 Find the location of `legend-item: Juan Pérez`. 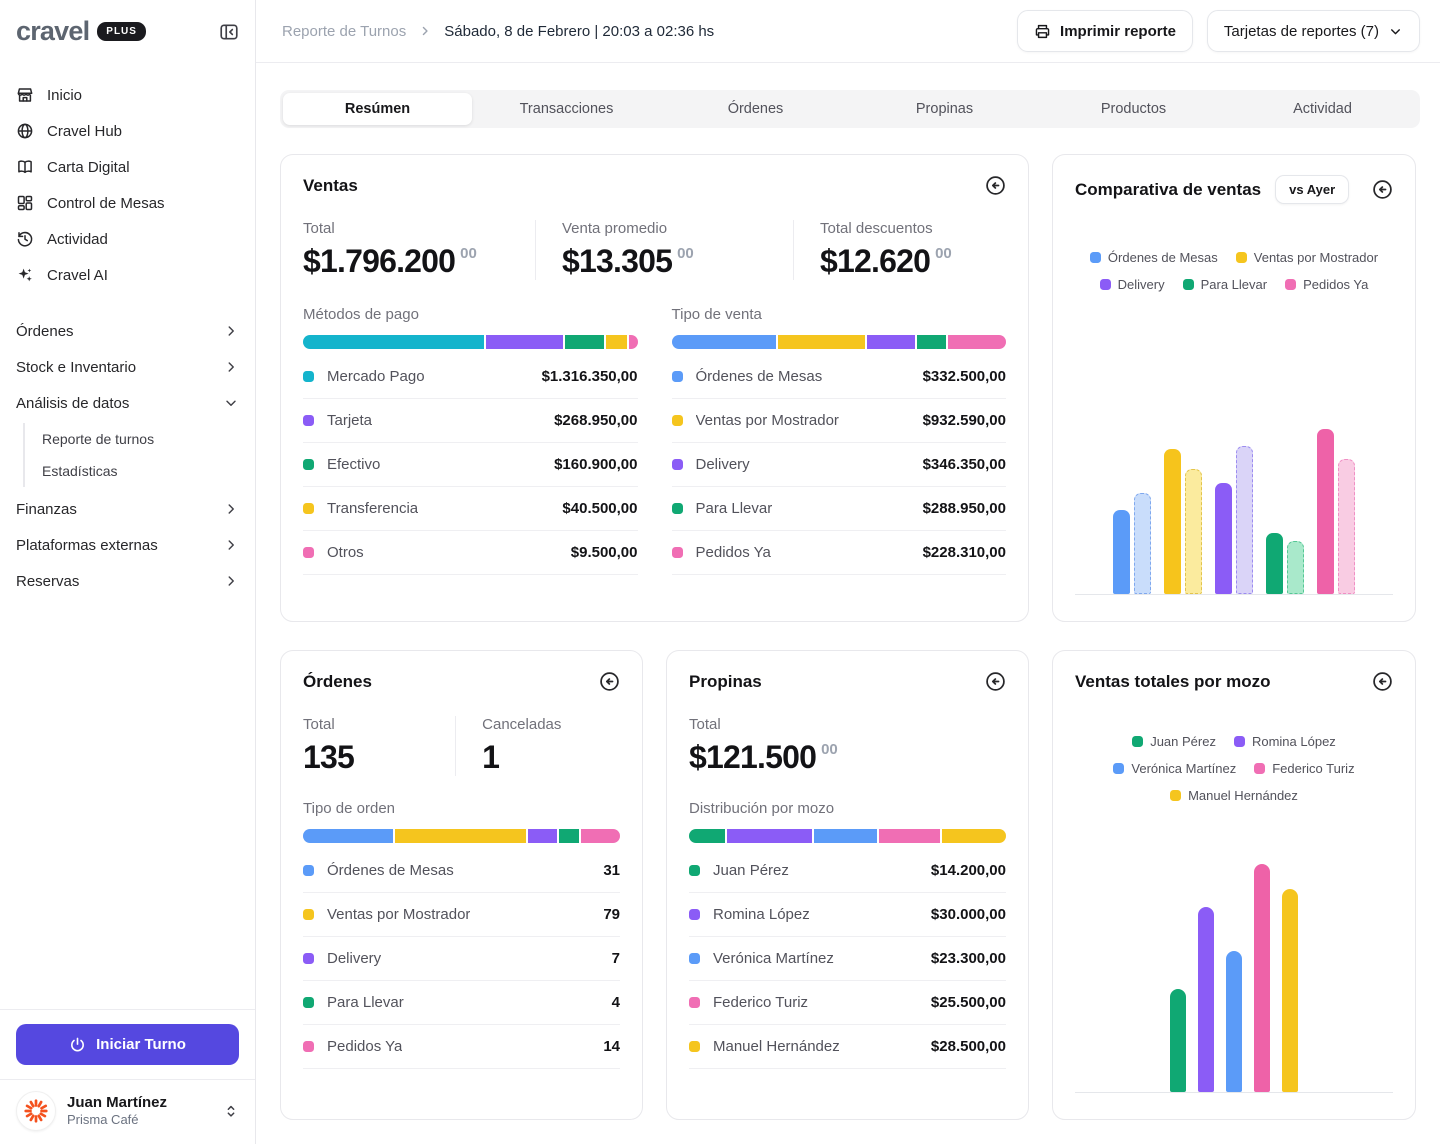

legend-item: Juan Pérez is located at coordinates (1174, 741).